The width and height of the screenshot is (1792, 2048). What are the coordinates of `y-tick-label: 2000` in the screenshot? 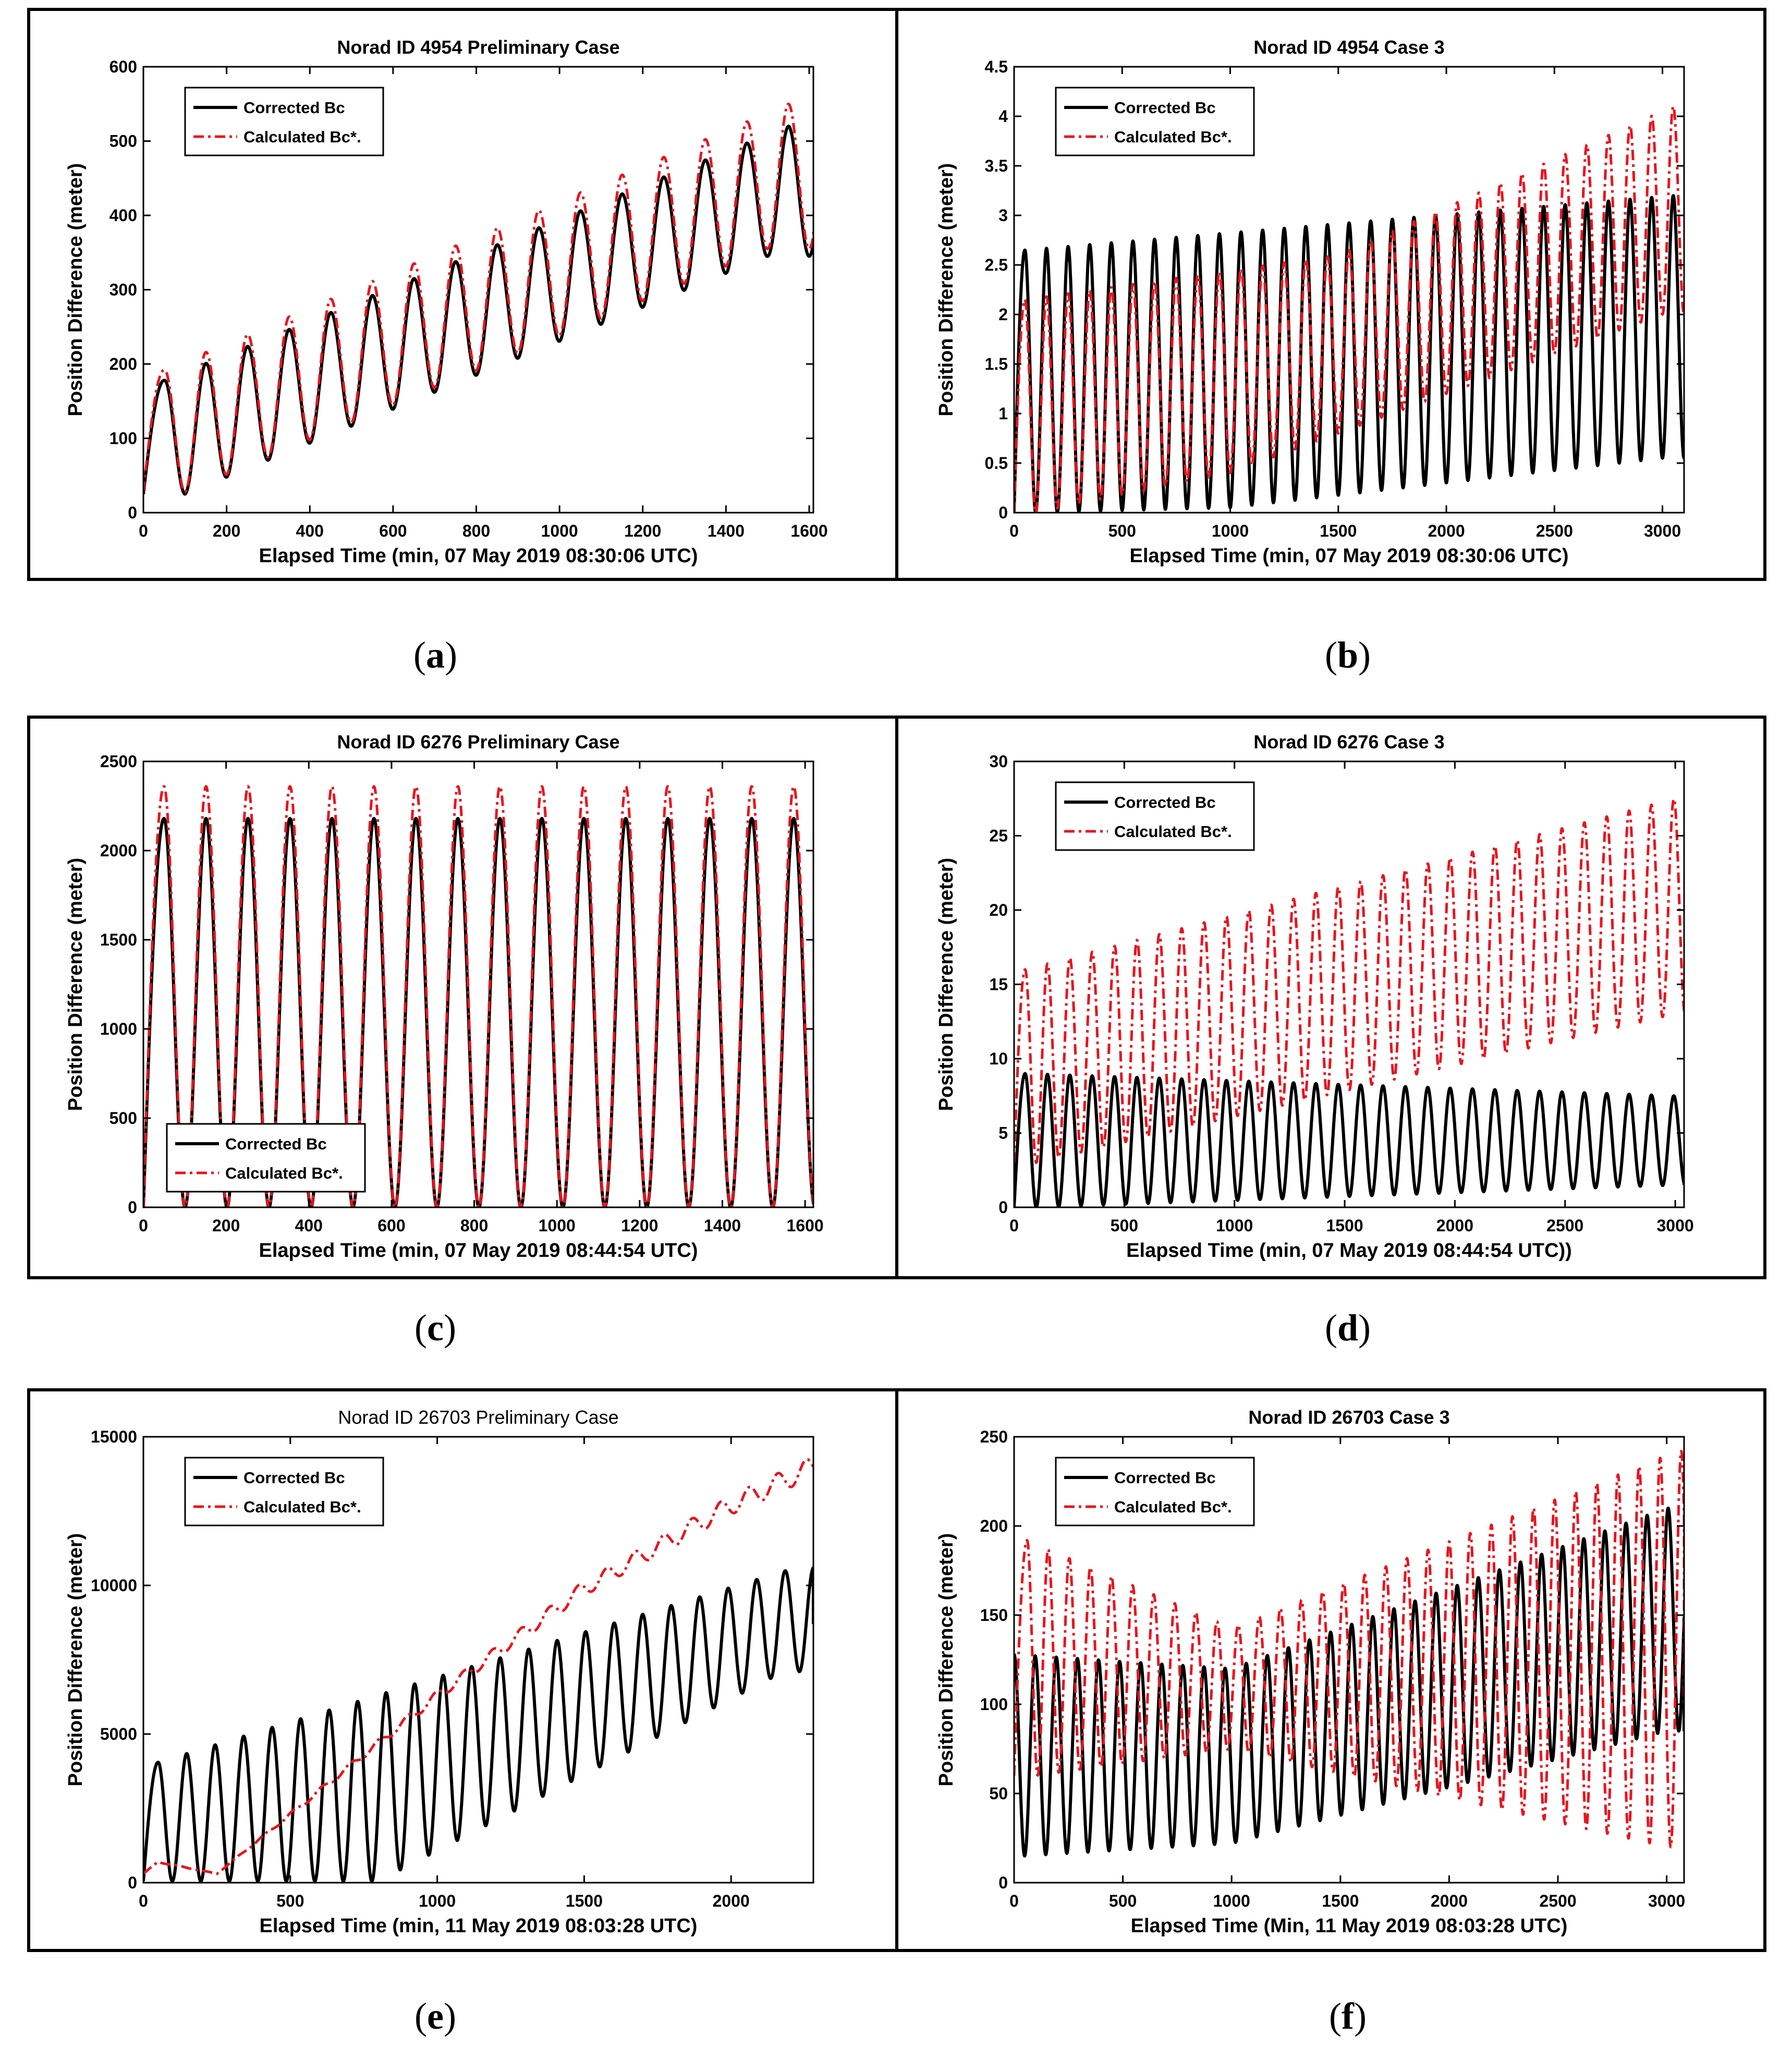 It's located at (118, 850).